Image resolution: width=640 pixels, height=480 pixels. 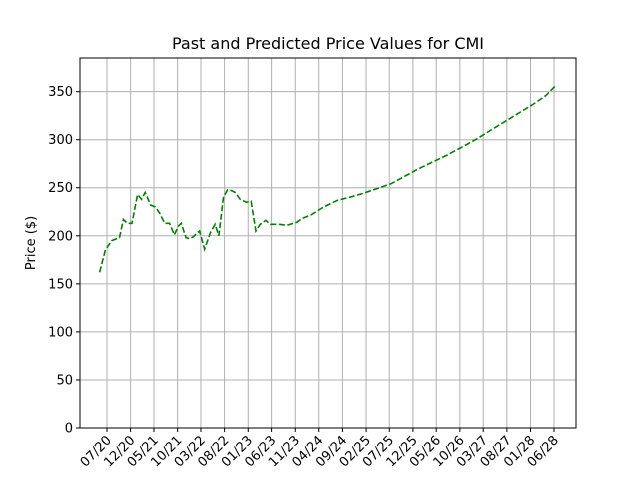 I want to click on y-tick-label: 50, so click(x=64, y=380).